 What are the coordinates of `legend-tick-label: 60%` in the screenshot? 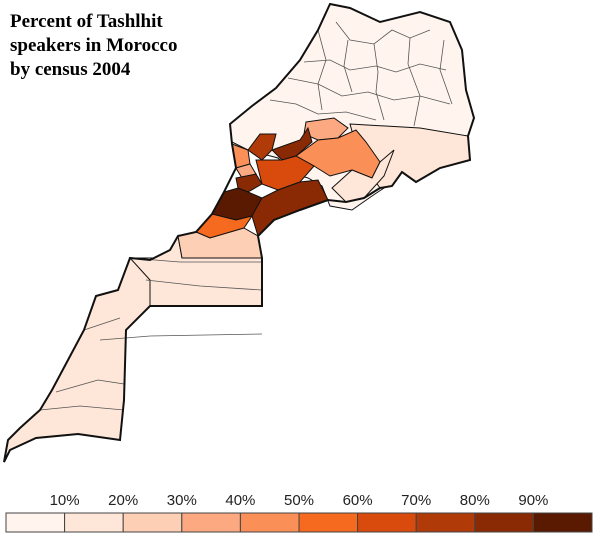 It's located at (358, 500).